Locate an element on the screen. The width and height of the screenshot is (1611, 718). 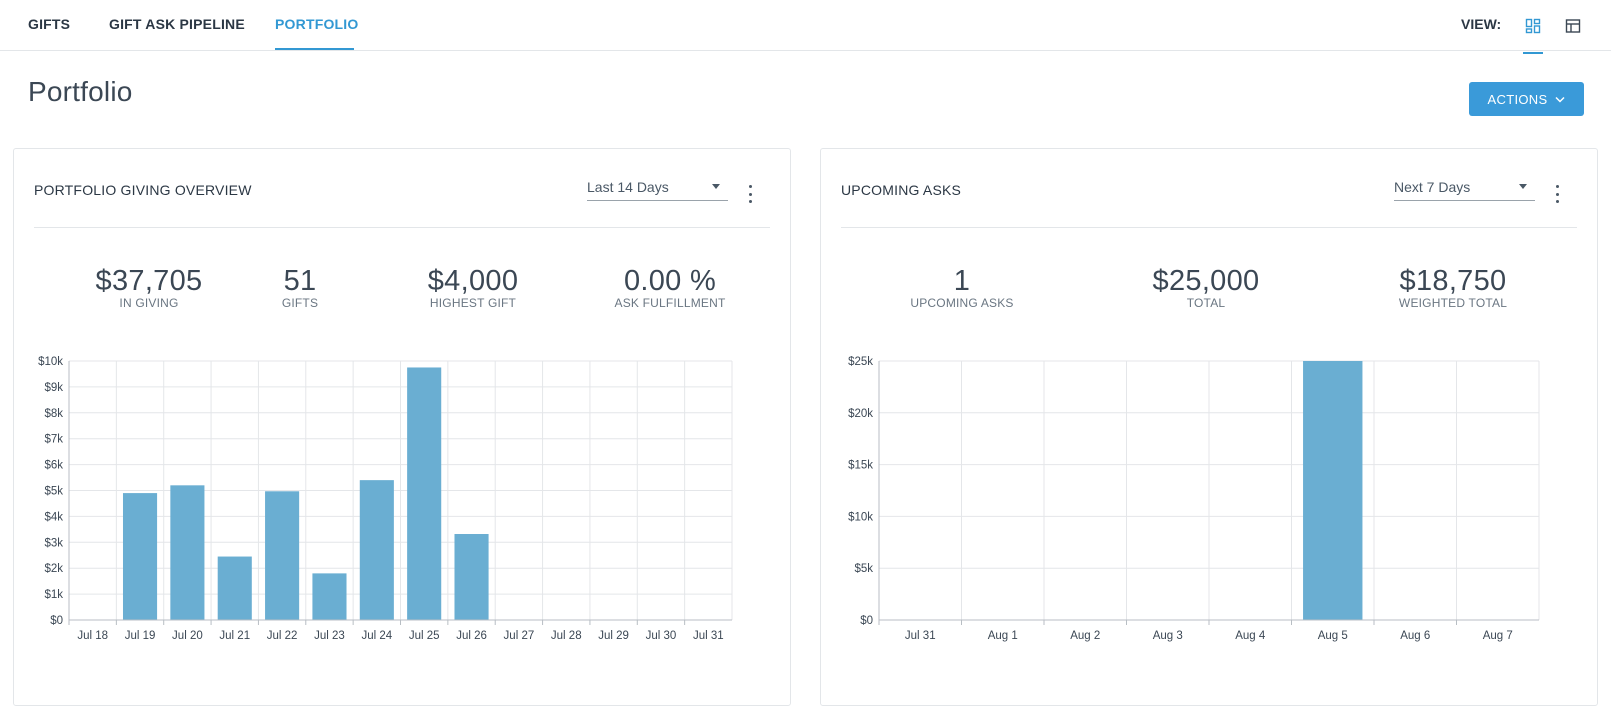
stat-label: TOTAL is located at coordinates (1206, 303).